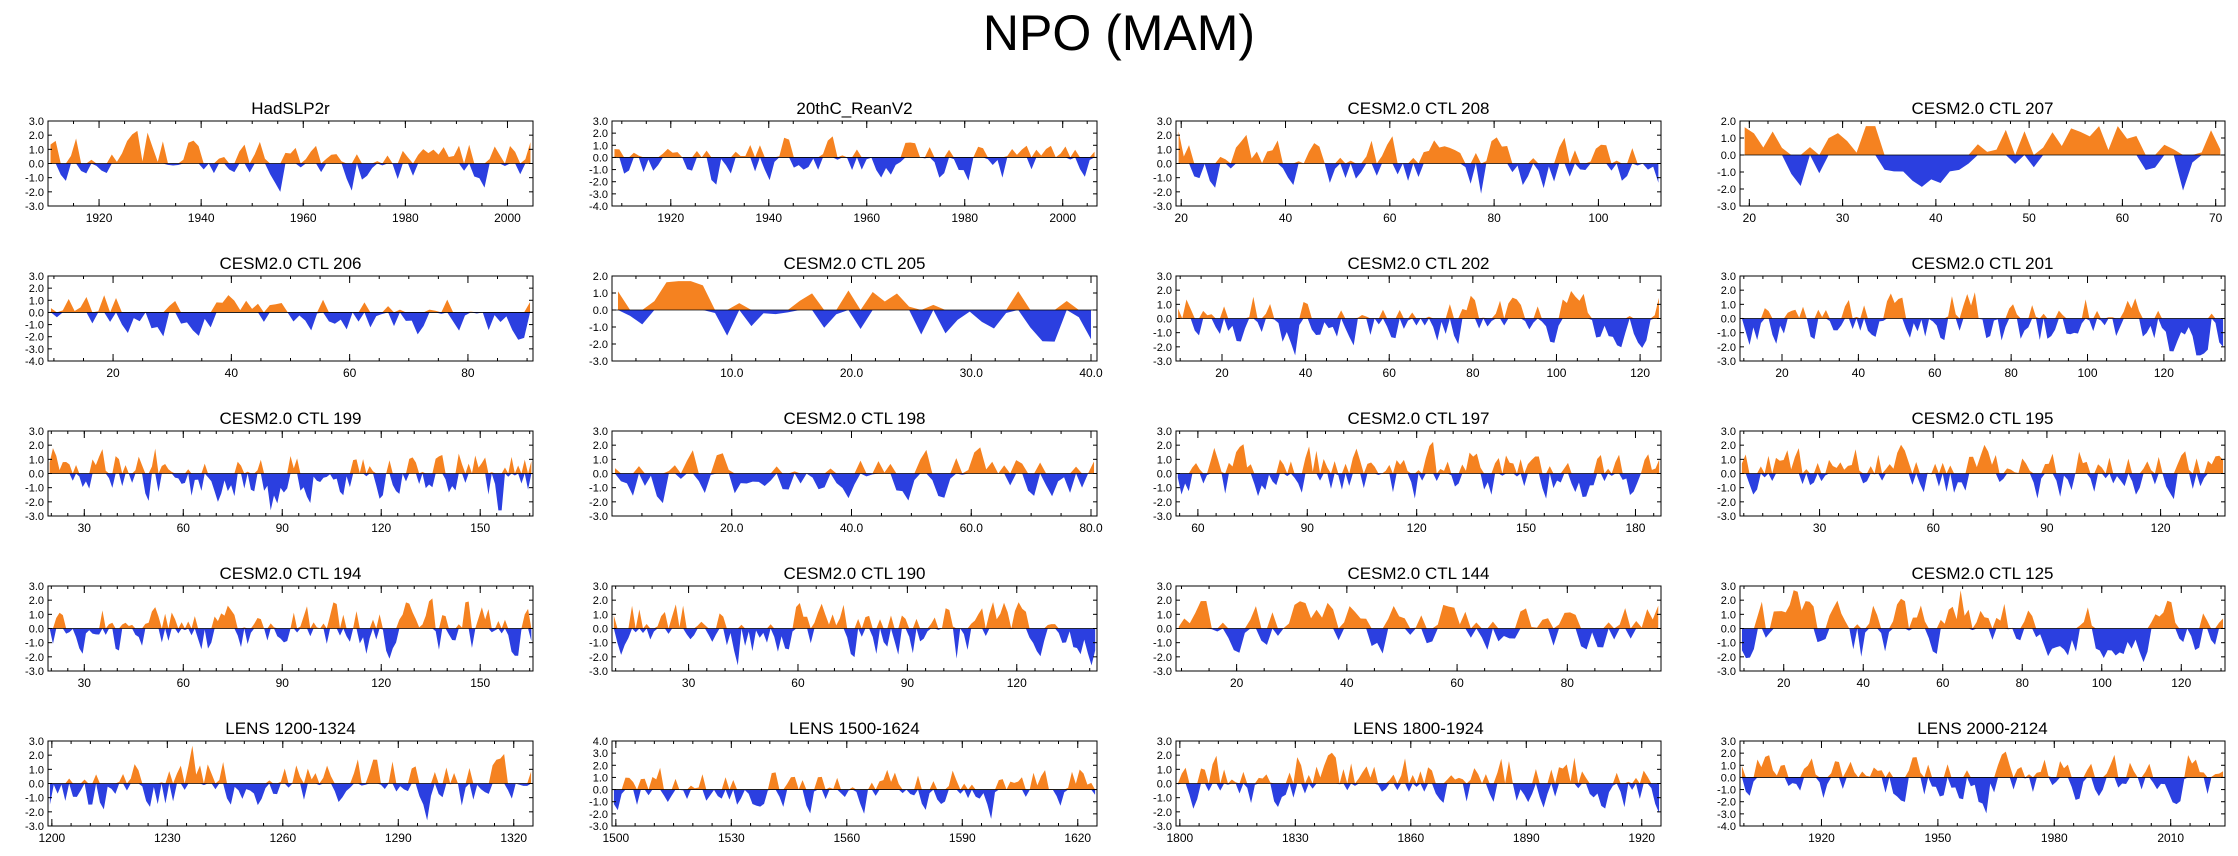 Image resolution: width=2238 pixels, height=856 pixels. Describe the element at coordinates (282, 838) in the screenshot. I see `x-tick-label: 1260` at that location.